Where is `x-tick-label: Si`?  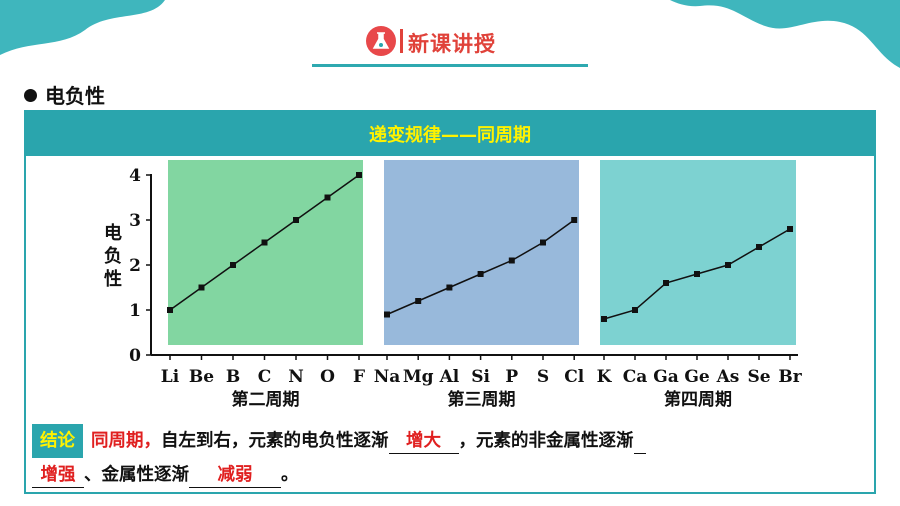 x-tick-label: Si is located at coordinates (480, 377).